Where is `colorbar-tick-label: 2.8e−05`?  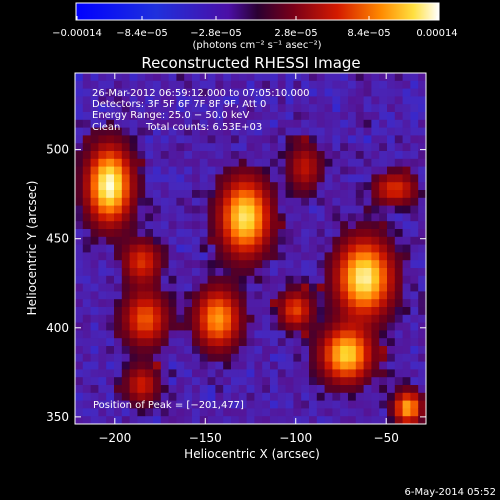 colorbar-tick-label: 2.8e−05 is located at coordinates (295, 33).